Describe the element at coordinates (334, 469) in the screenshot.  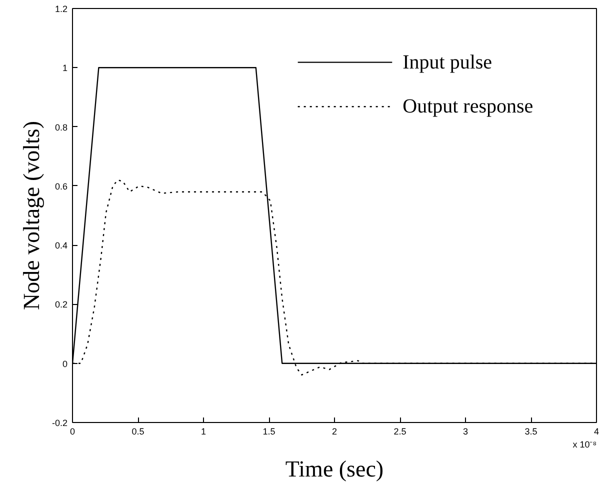
I see `x-axis-title: Time (sec)` at that location.